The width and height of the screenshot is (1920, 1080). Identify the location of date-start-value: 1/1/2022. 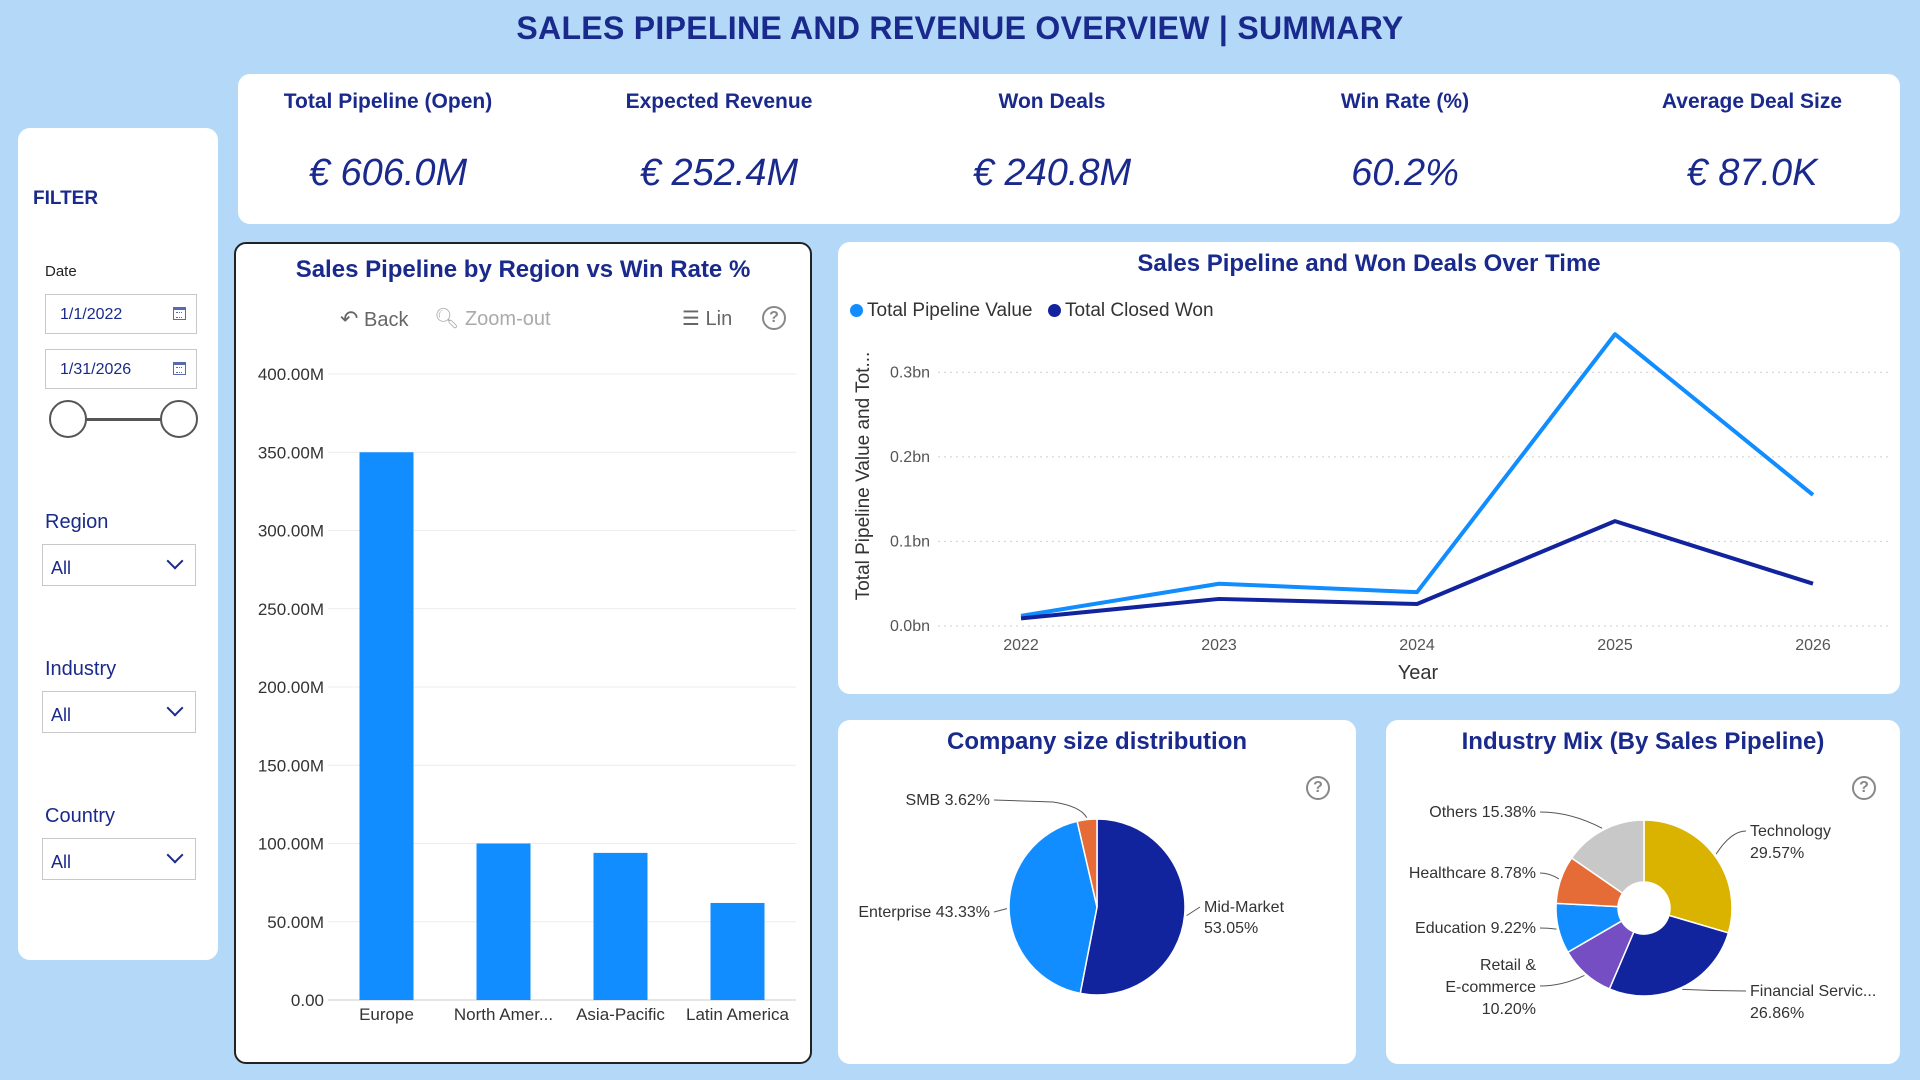
(91, 314).